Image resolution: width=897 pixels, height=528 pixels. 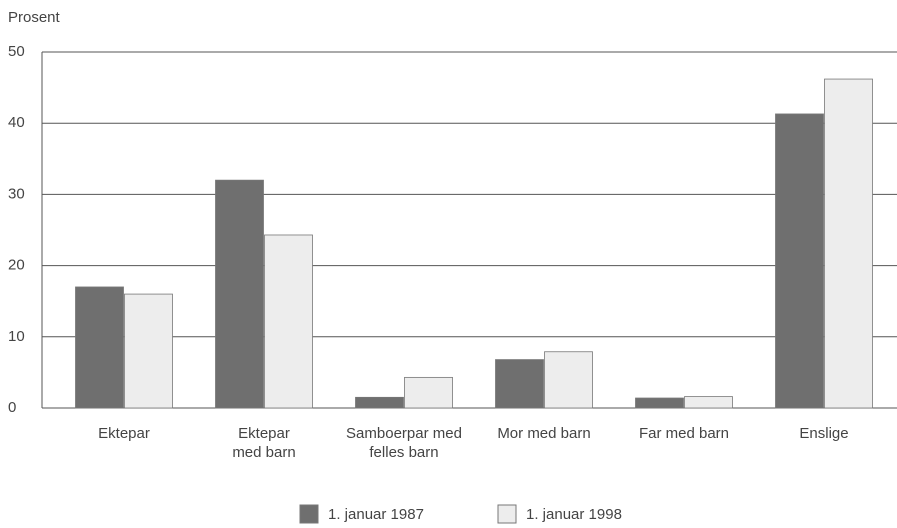 What do you see at coordinates (124, 433) in the screenshot?
I see `x-tick-label: Ektepar` at bounding box center [124, 433].